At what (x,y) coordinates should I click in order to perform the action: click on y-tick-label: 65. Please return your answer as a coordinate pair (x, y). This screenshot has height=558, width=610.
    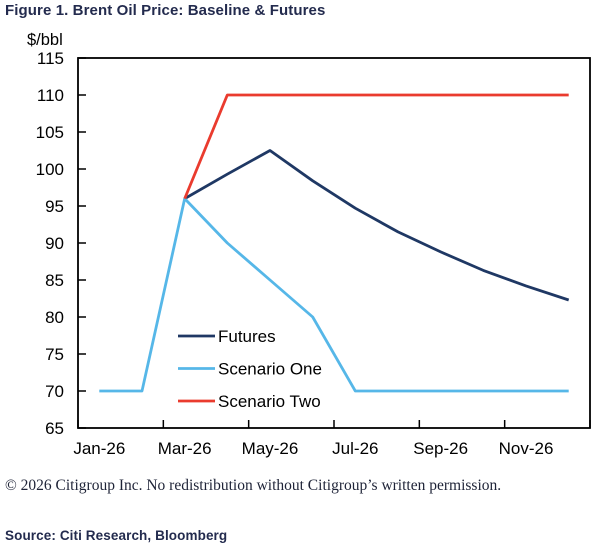
    Looking at the image, I should click on (54, 428).